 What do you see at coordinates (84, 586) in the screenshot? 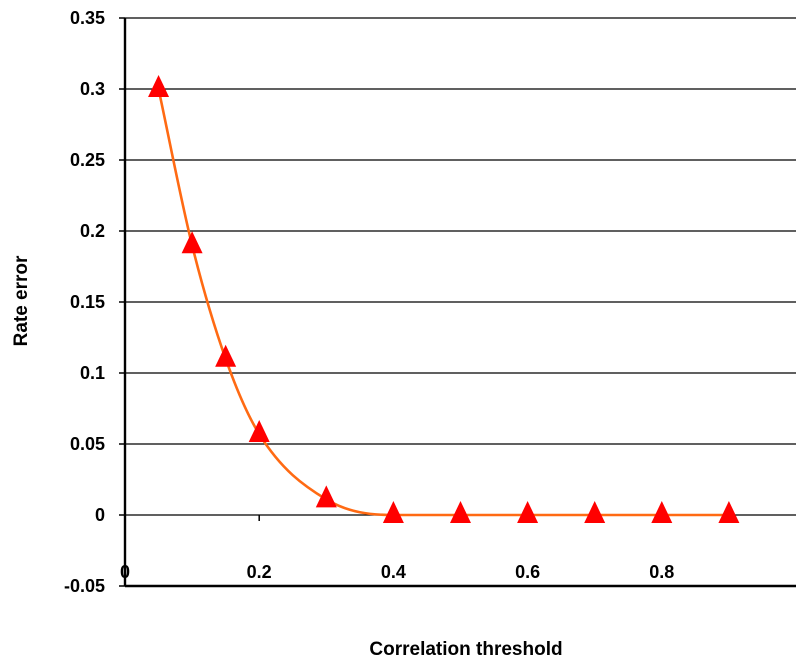
I see `y-tick-label-8: -0.05` at bounding box center [84, 586].